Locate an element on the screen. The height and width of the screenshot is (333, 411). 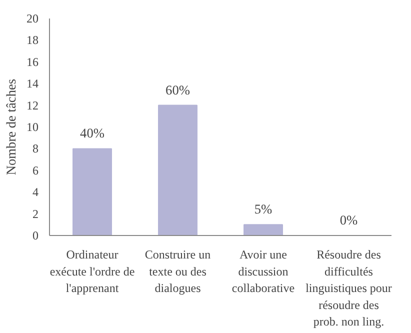
y-axis-title: Nombre de tâches is located at coordinates (11, 127).